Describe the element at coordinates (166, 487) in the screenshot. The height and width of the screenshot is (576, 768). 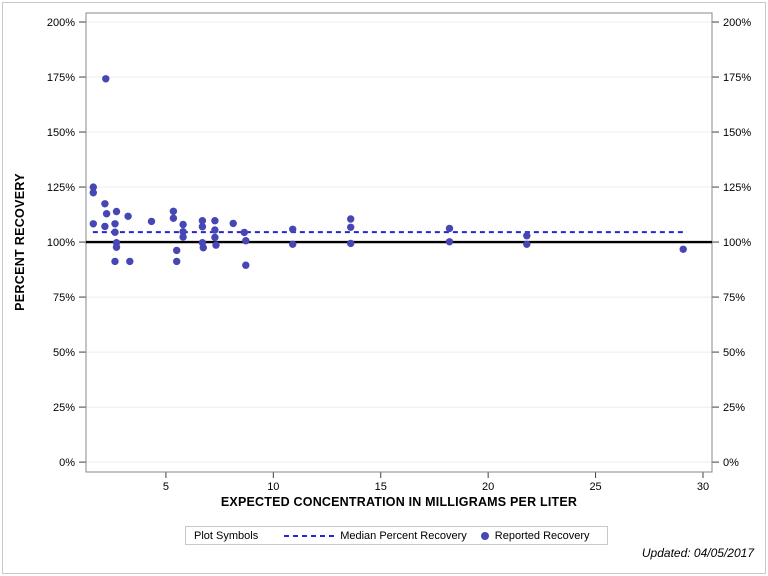
I see `x-tick-label: 5` at that location.